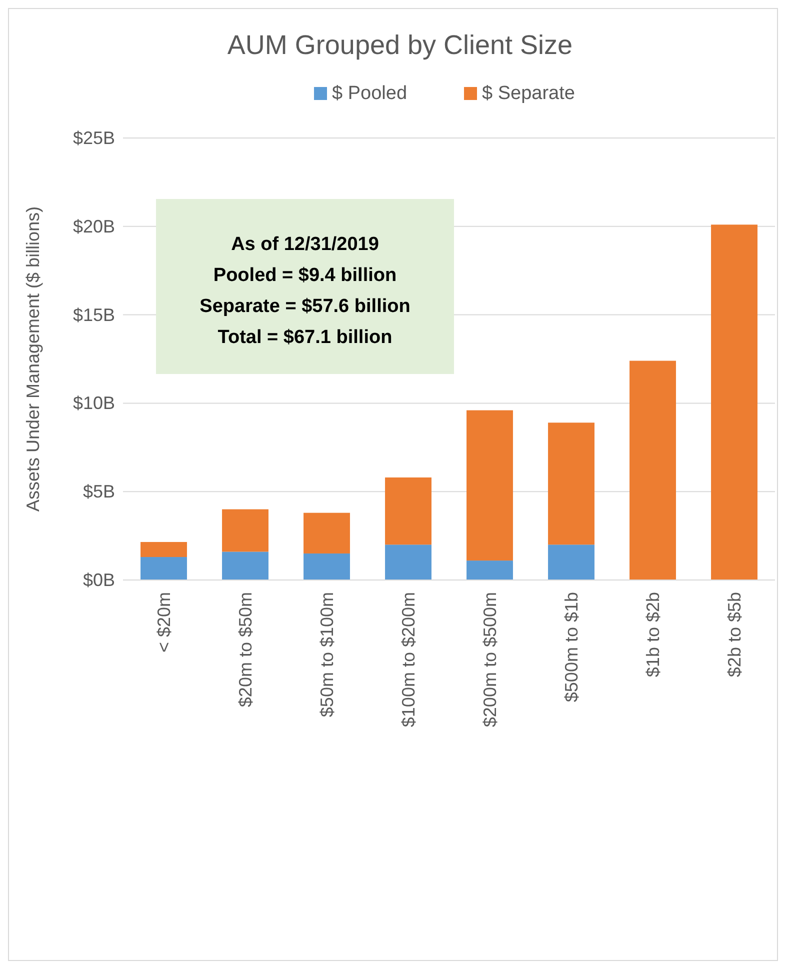  What do you see at coordinates (93, 226) in the screenshot?
I see `y-tick-label: $20B` at bounding box center [93, 226].